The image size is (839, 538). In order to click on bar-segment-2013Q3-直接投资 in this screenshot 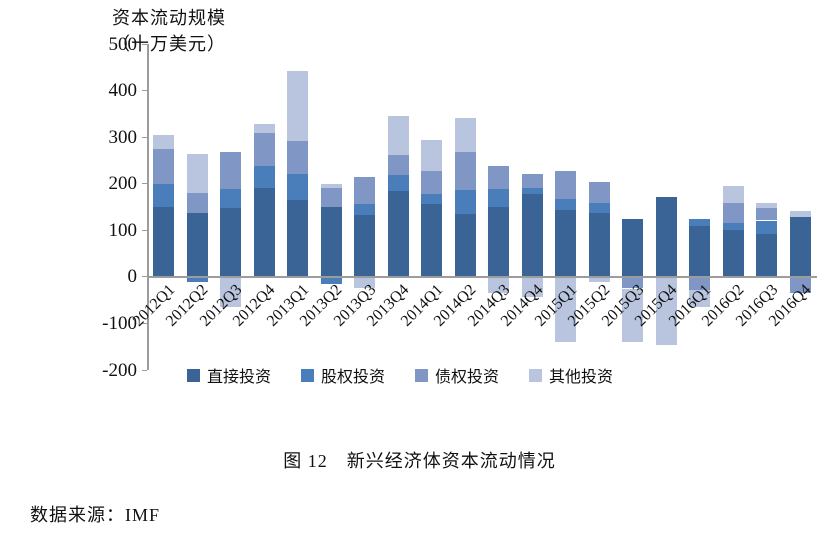, I will do `click(365, 246)`.